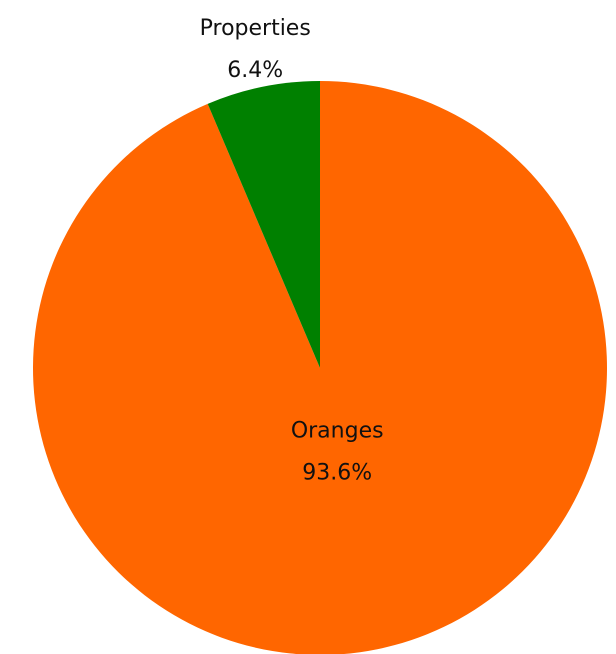 This screenshot has height=654, width=616. Describe the element at coordinates (255, 28) in the screenshot. I see `slice-label: Properties` at that location.